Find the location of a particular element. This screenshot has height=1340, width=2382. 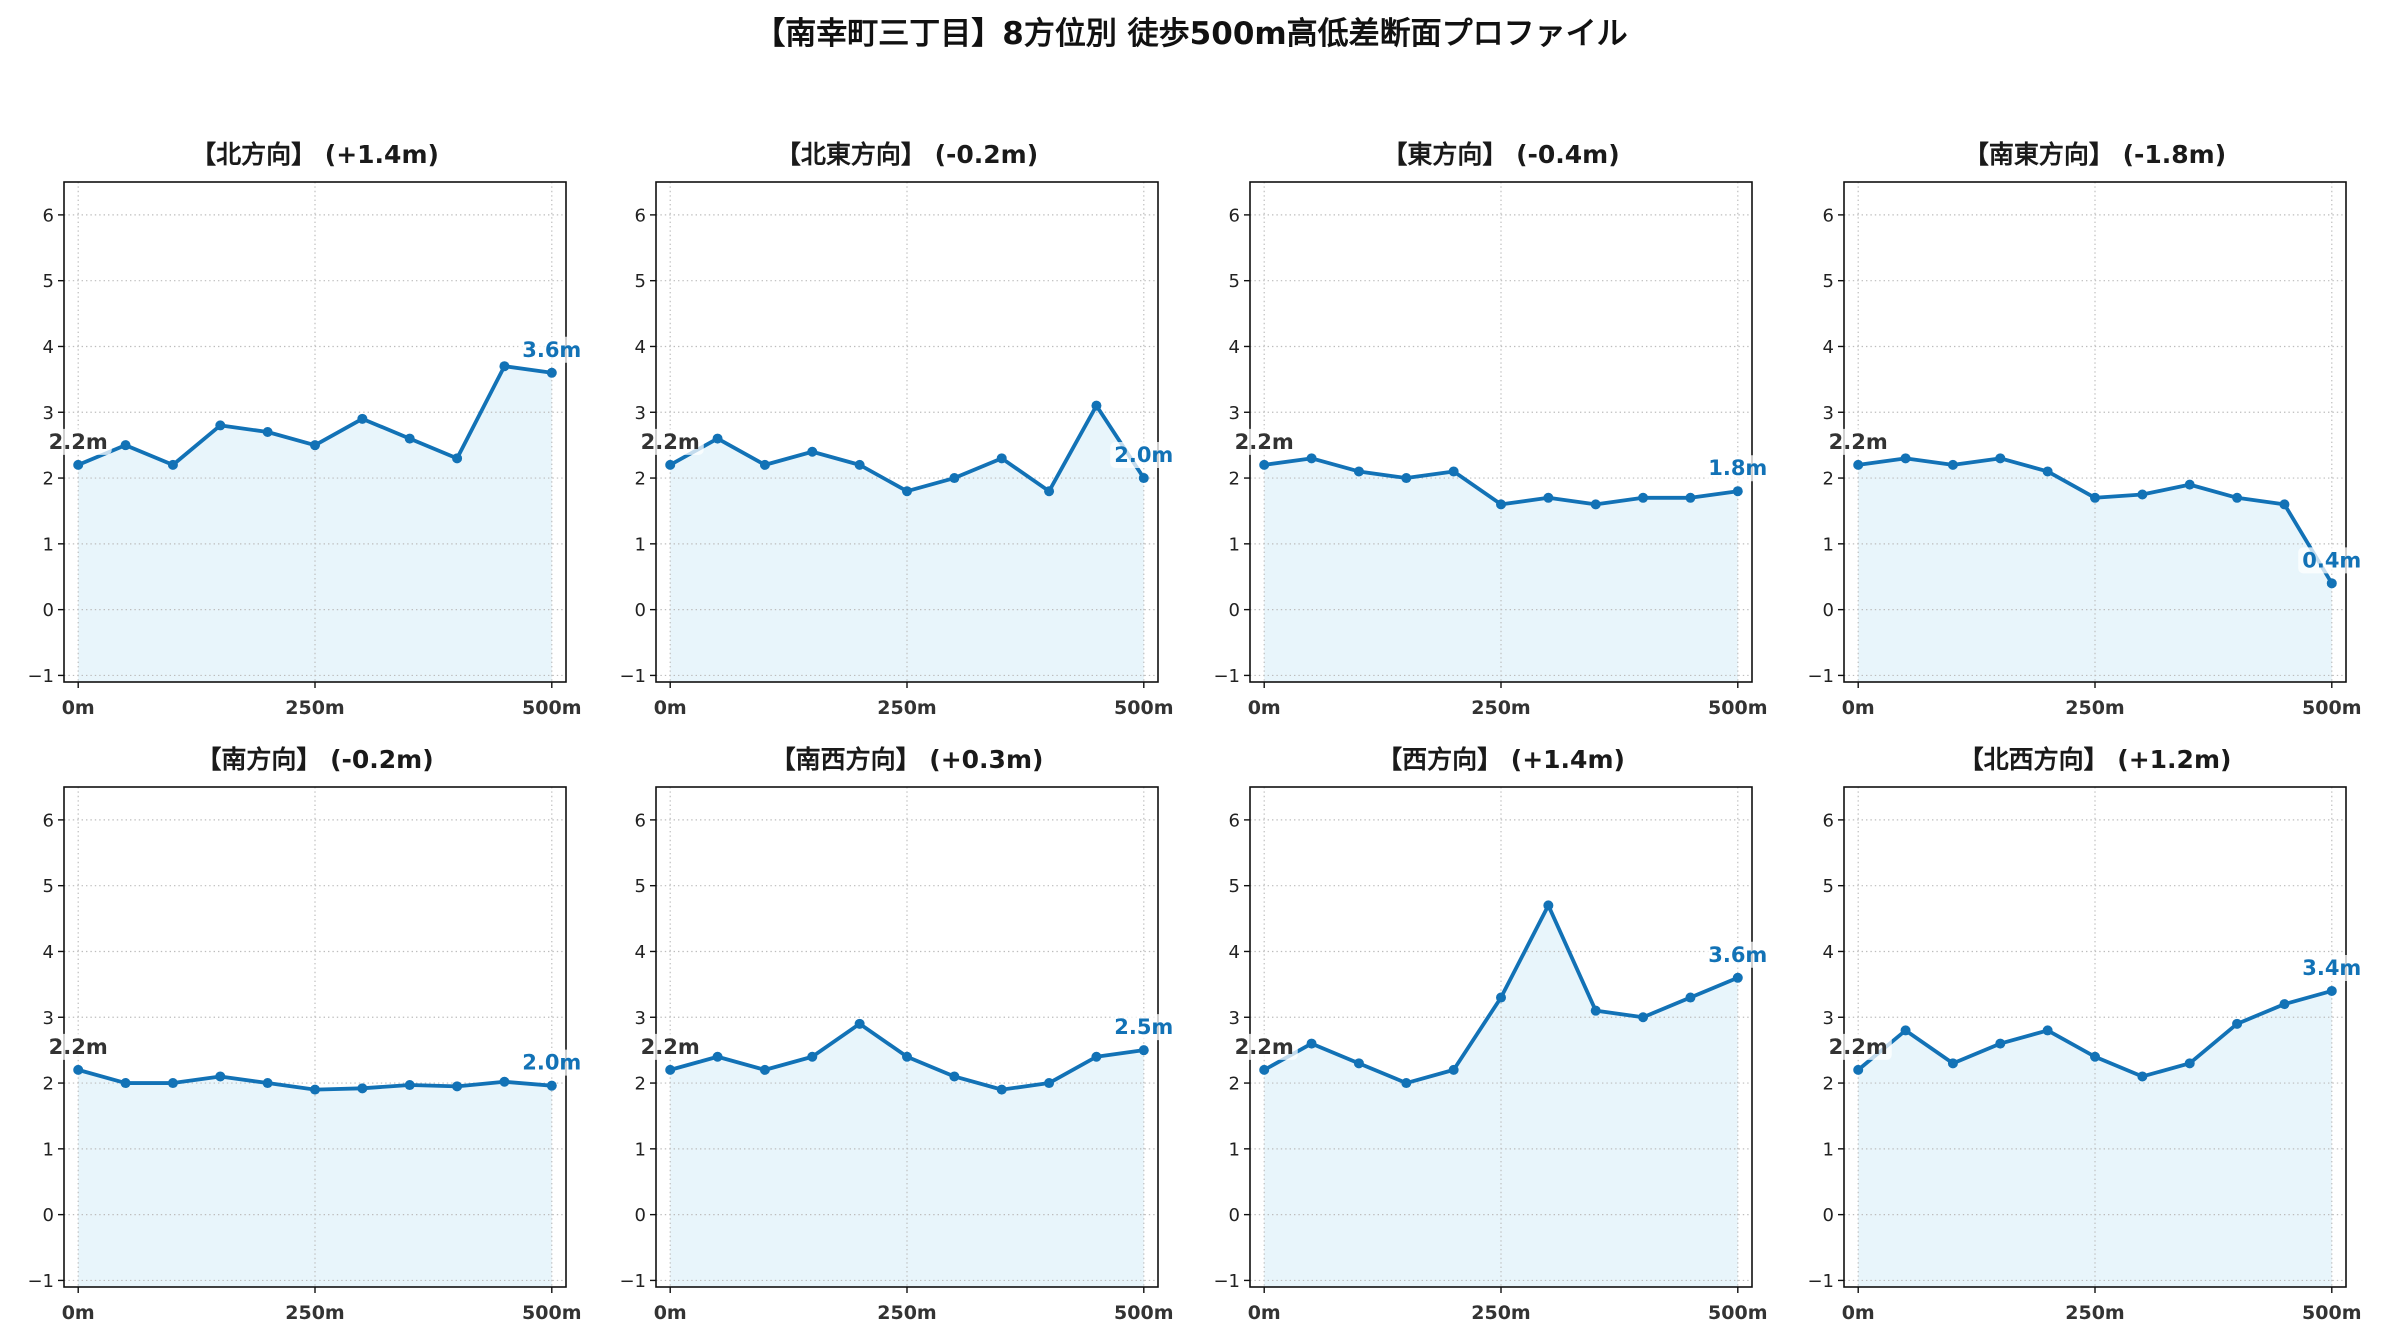

end-label: 1.8m is located at coordinates (1737, 468).